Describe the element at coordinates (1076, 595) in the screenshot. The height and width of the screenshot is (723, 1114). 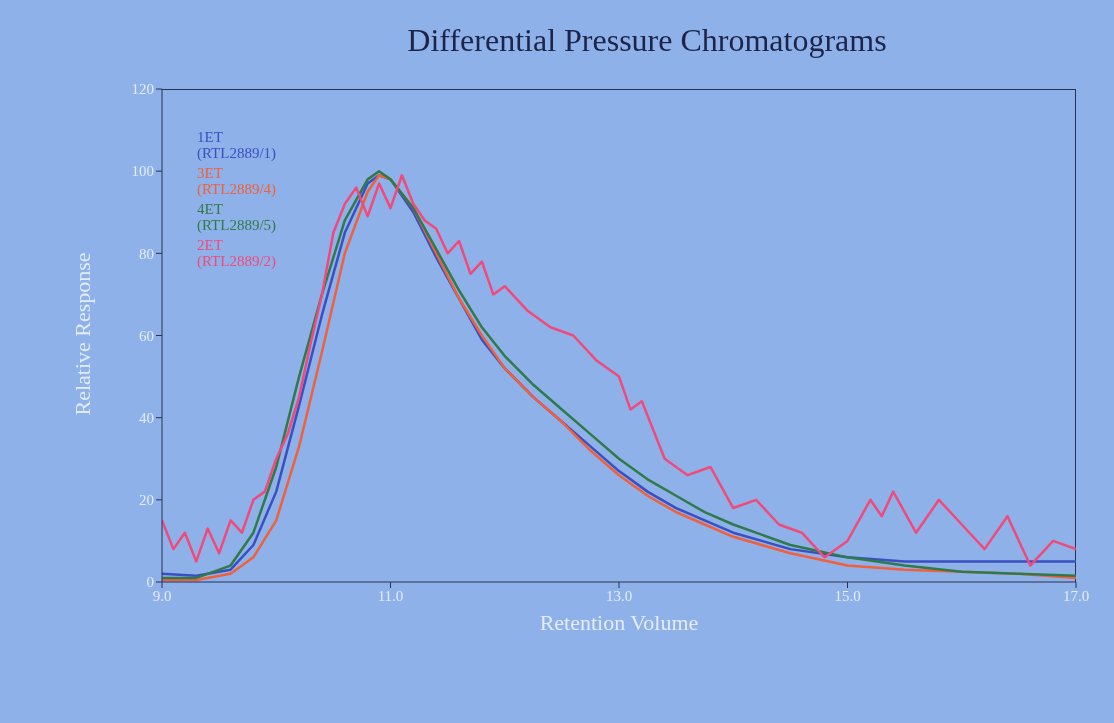
I see `x-tick-label: 17.0` at that location.